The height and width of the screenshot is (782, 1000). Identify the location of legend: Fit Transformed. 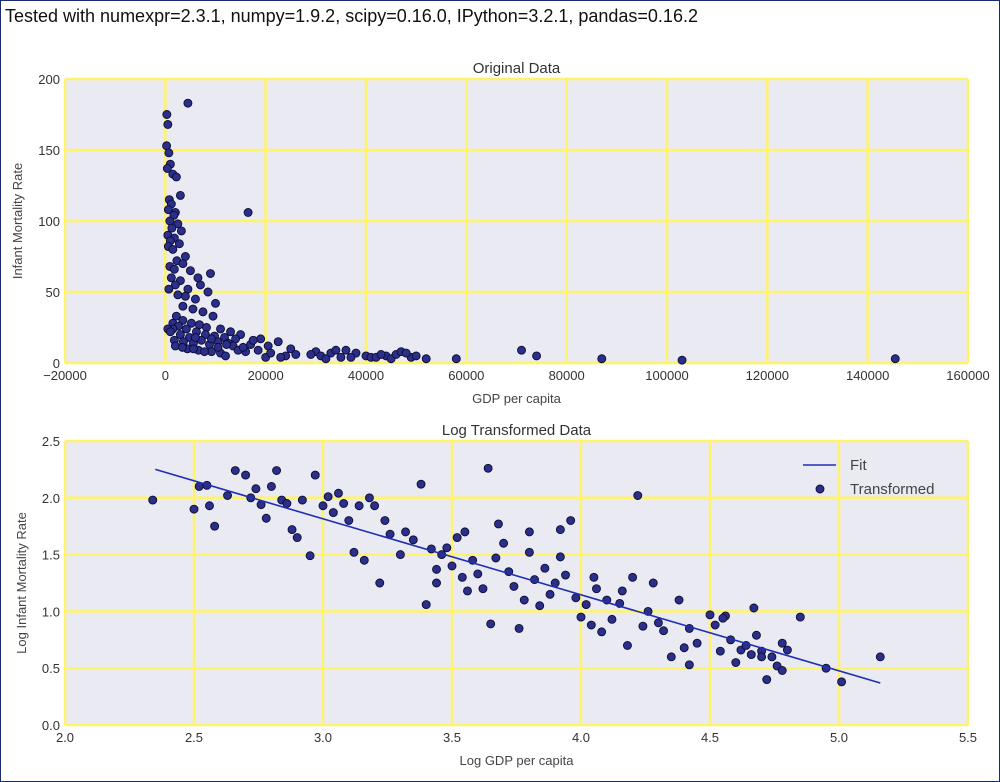
(868, 477).